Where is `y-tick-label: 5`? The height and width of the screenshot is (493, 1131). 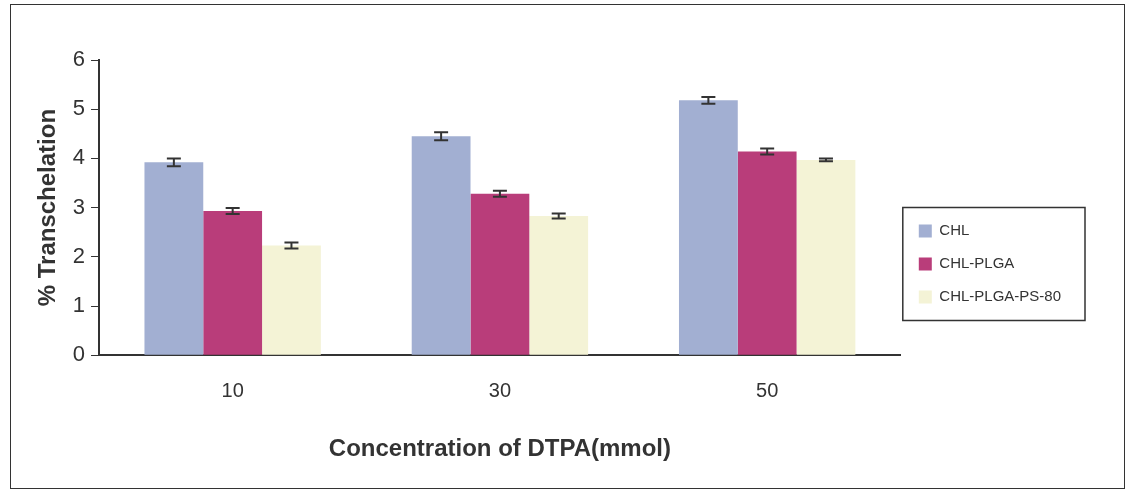
y-tick-label: 5 is located at coordinates (79, 108).